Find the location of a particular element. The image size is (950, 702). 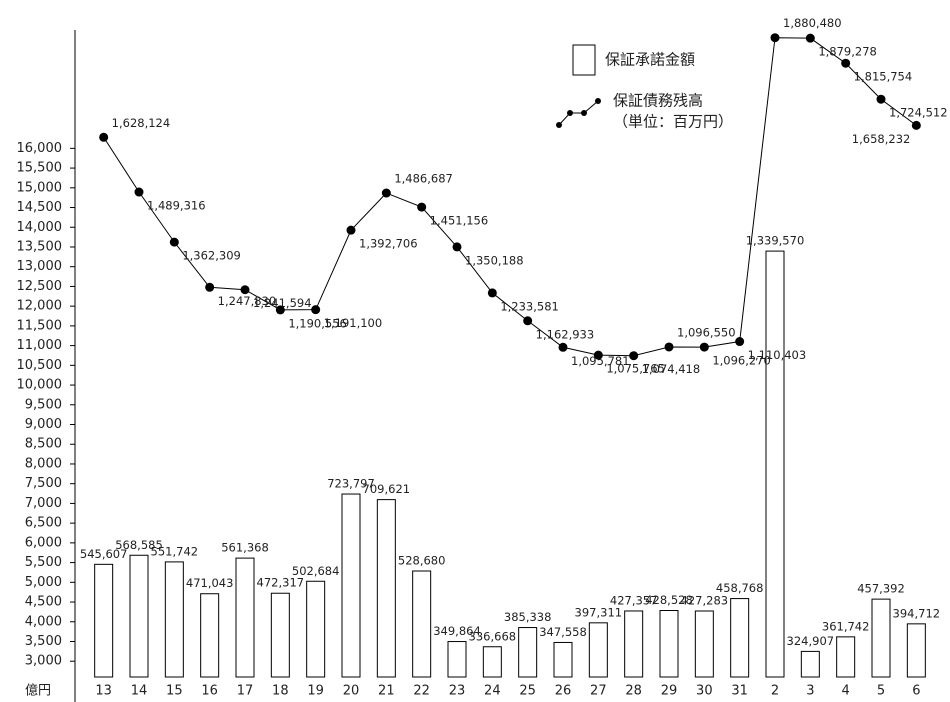

bar-label: 472,317 is located at coordinates (281, 583).